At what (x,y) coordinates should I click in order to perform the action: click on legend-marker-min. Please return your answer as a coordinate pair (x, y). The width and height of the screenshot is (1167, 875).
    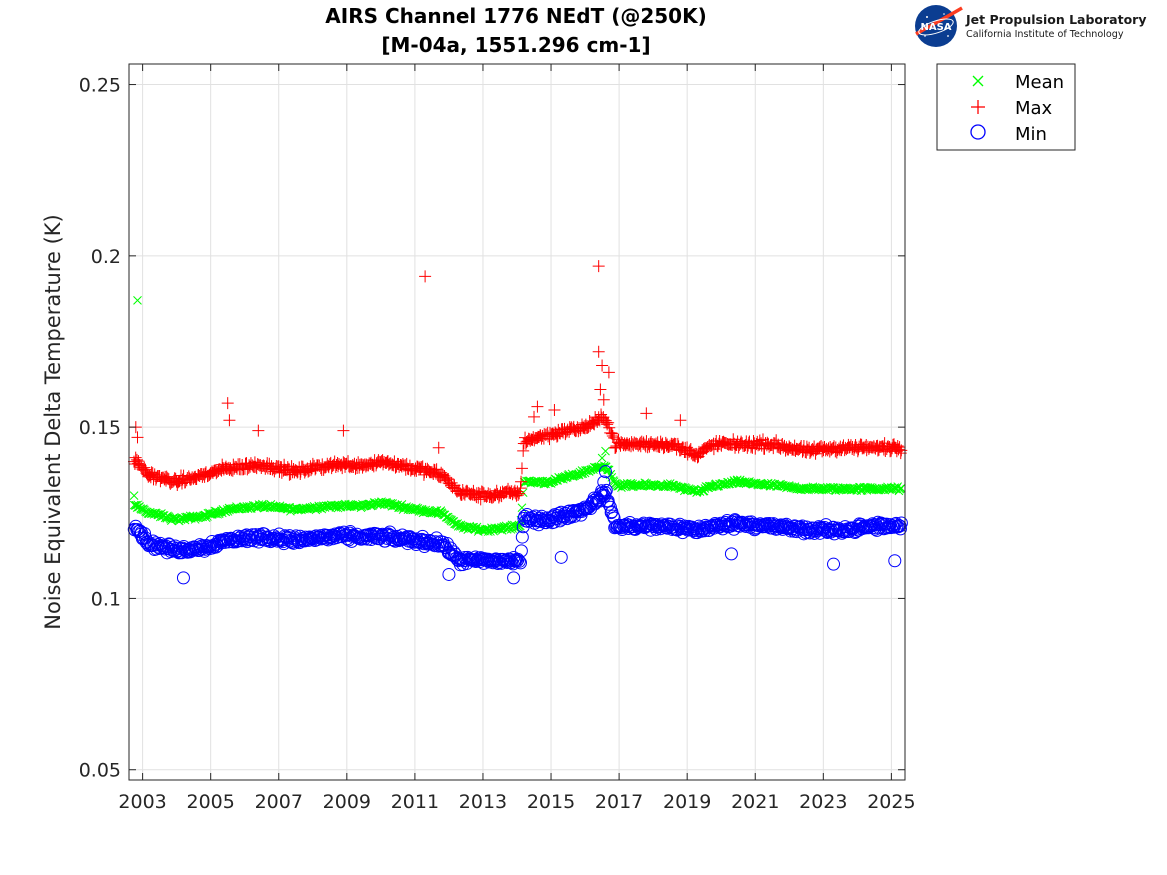
    Looking at the image, I should click on (978, 132).